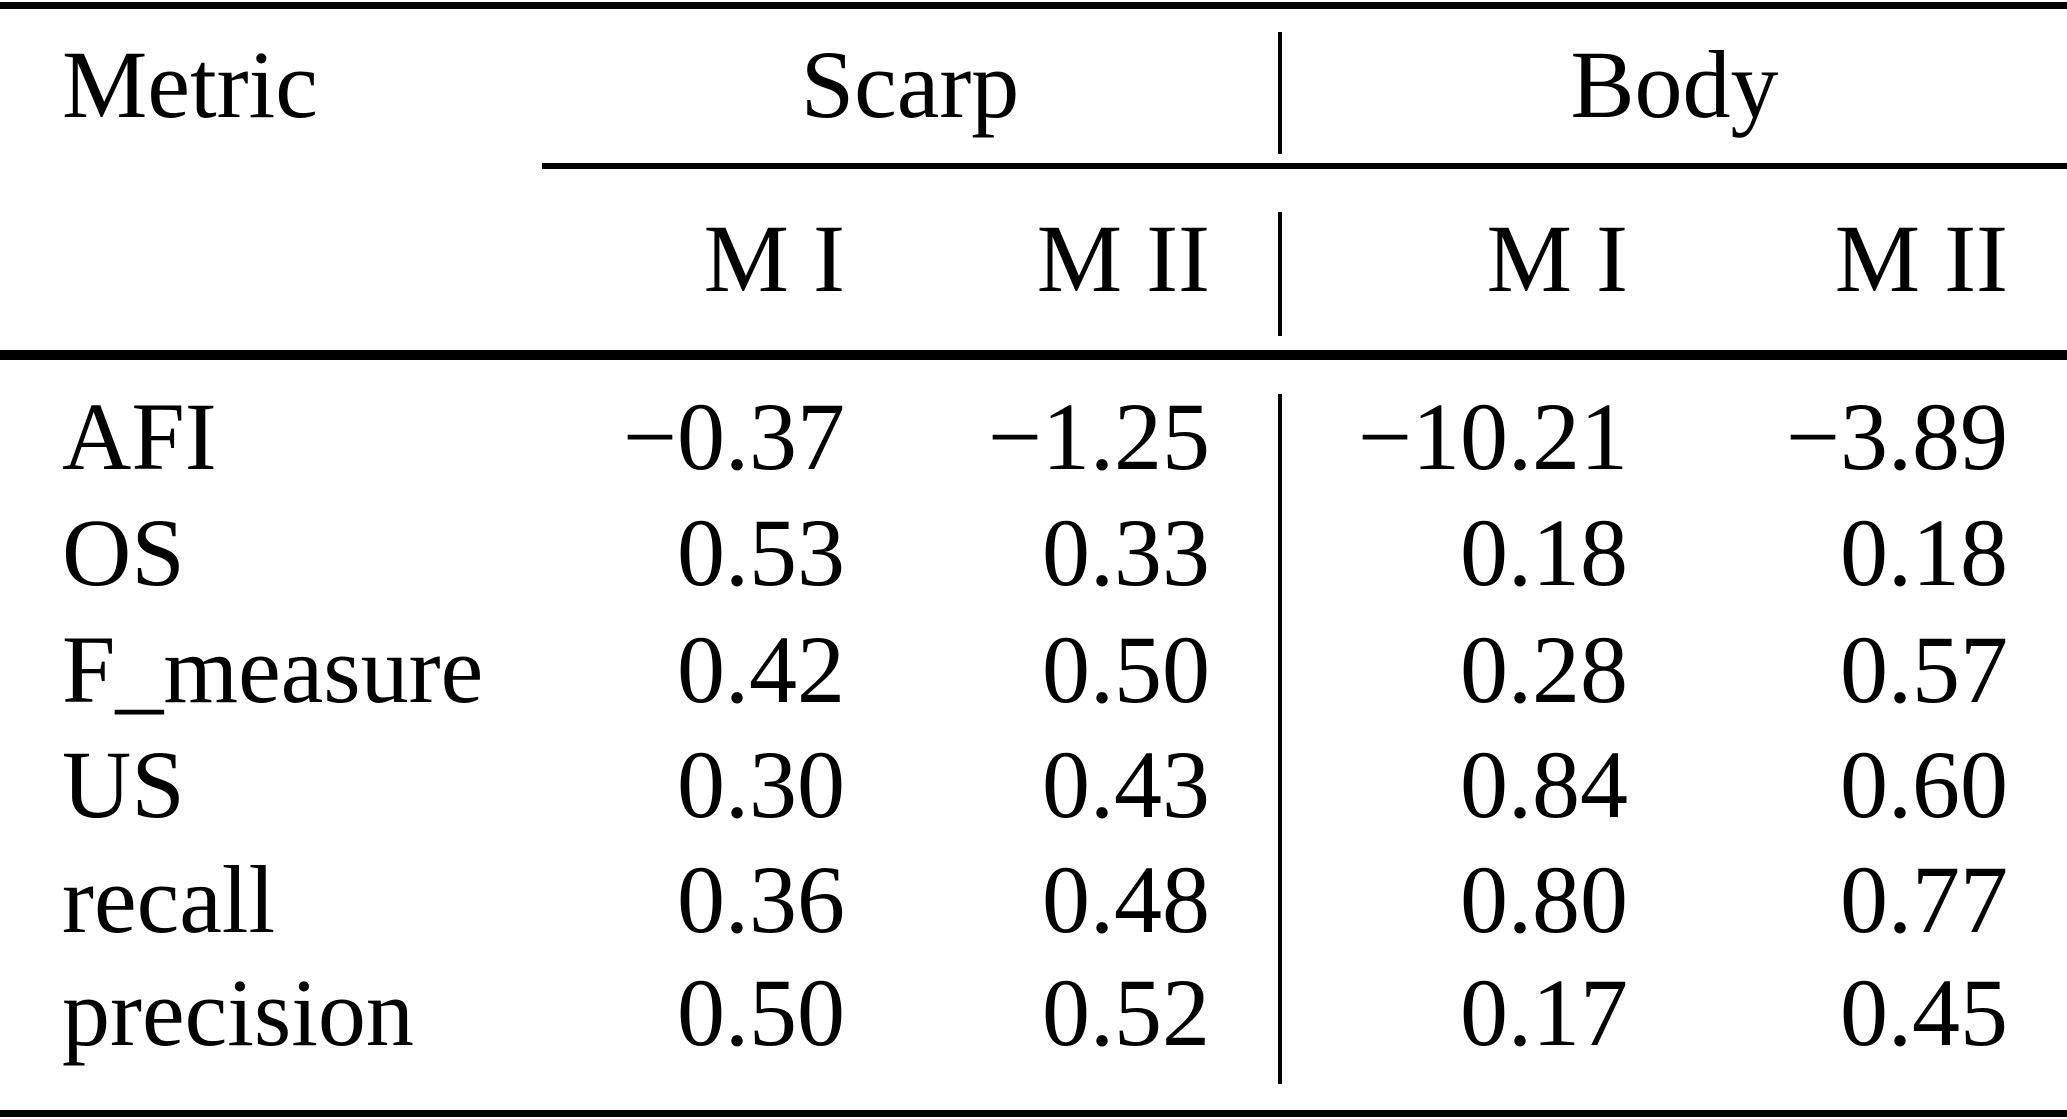 Image resolution: width=2067 pixels, height=1119 pixels. Describe the element at coordinates (1033, 1012) in the screenshot. I see `table-row: precision 0.50 0.52 0.17 0.45` at that location.